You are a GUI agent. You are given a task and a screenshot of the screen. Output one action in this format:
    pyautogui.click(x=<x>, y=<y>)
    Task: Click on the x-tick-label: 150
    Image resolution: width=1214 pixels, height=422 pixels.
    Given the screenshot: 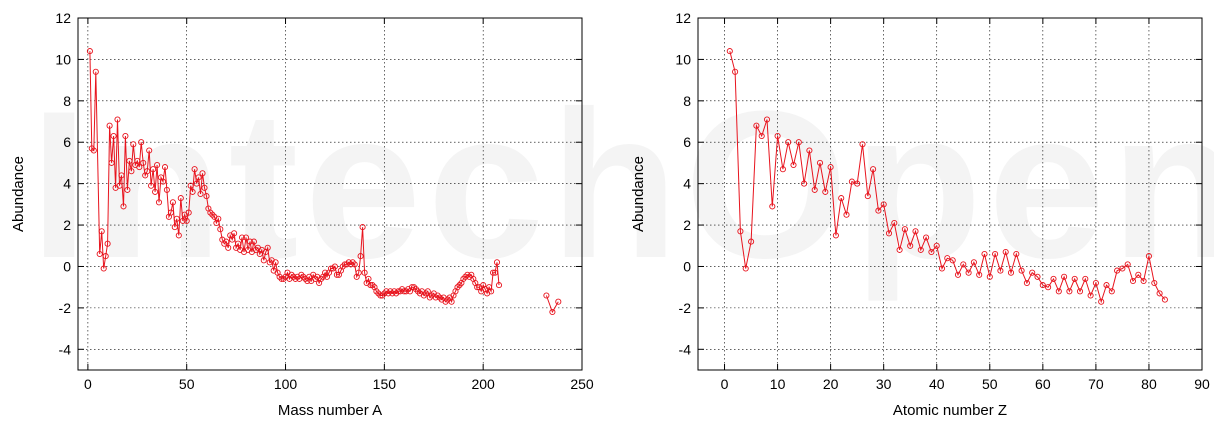 What is the action you would take?
    pyautogui.click(x=385, y=384)
    